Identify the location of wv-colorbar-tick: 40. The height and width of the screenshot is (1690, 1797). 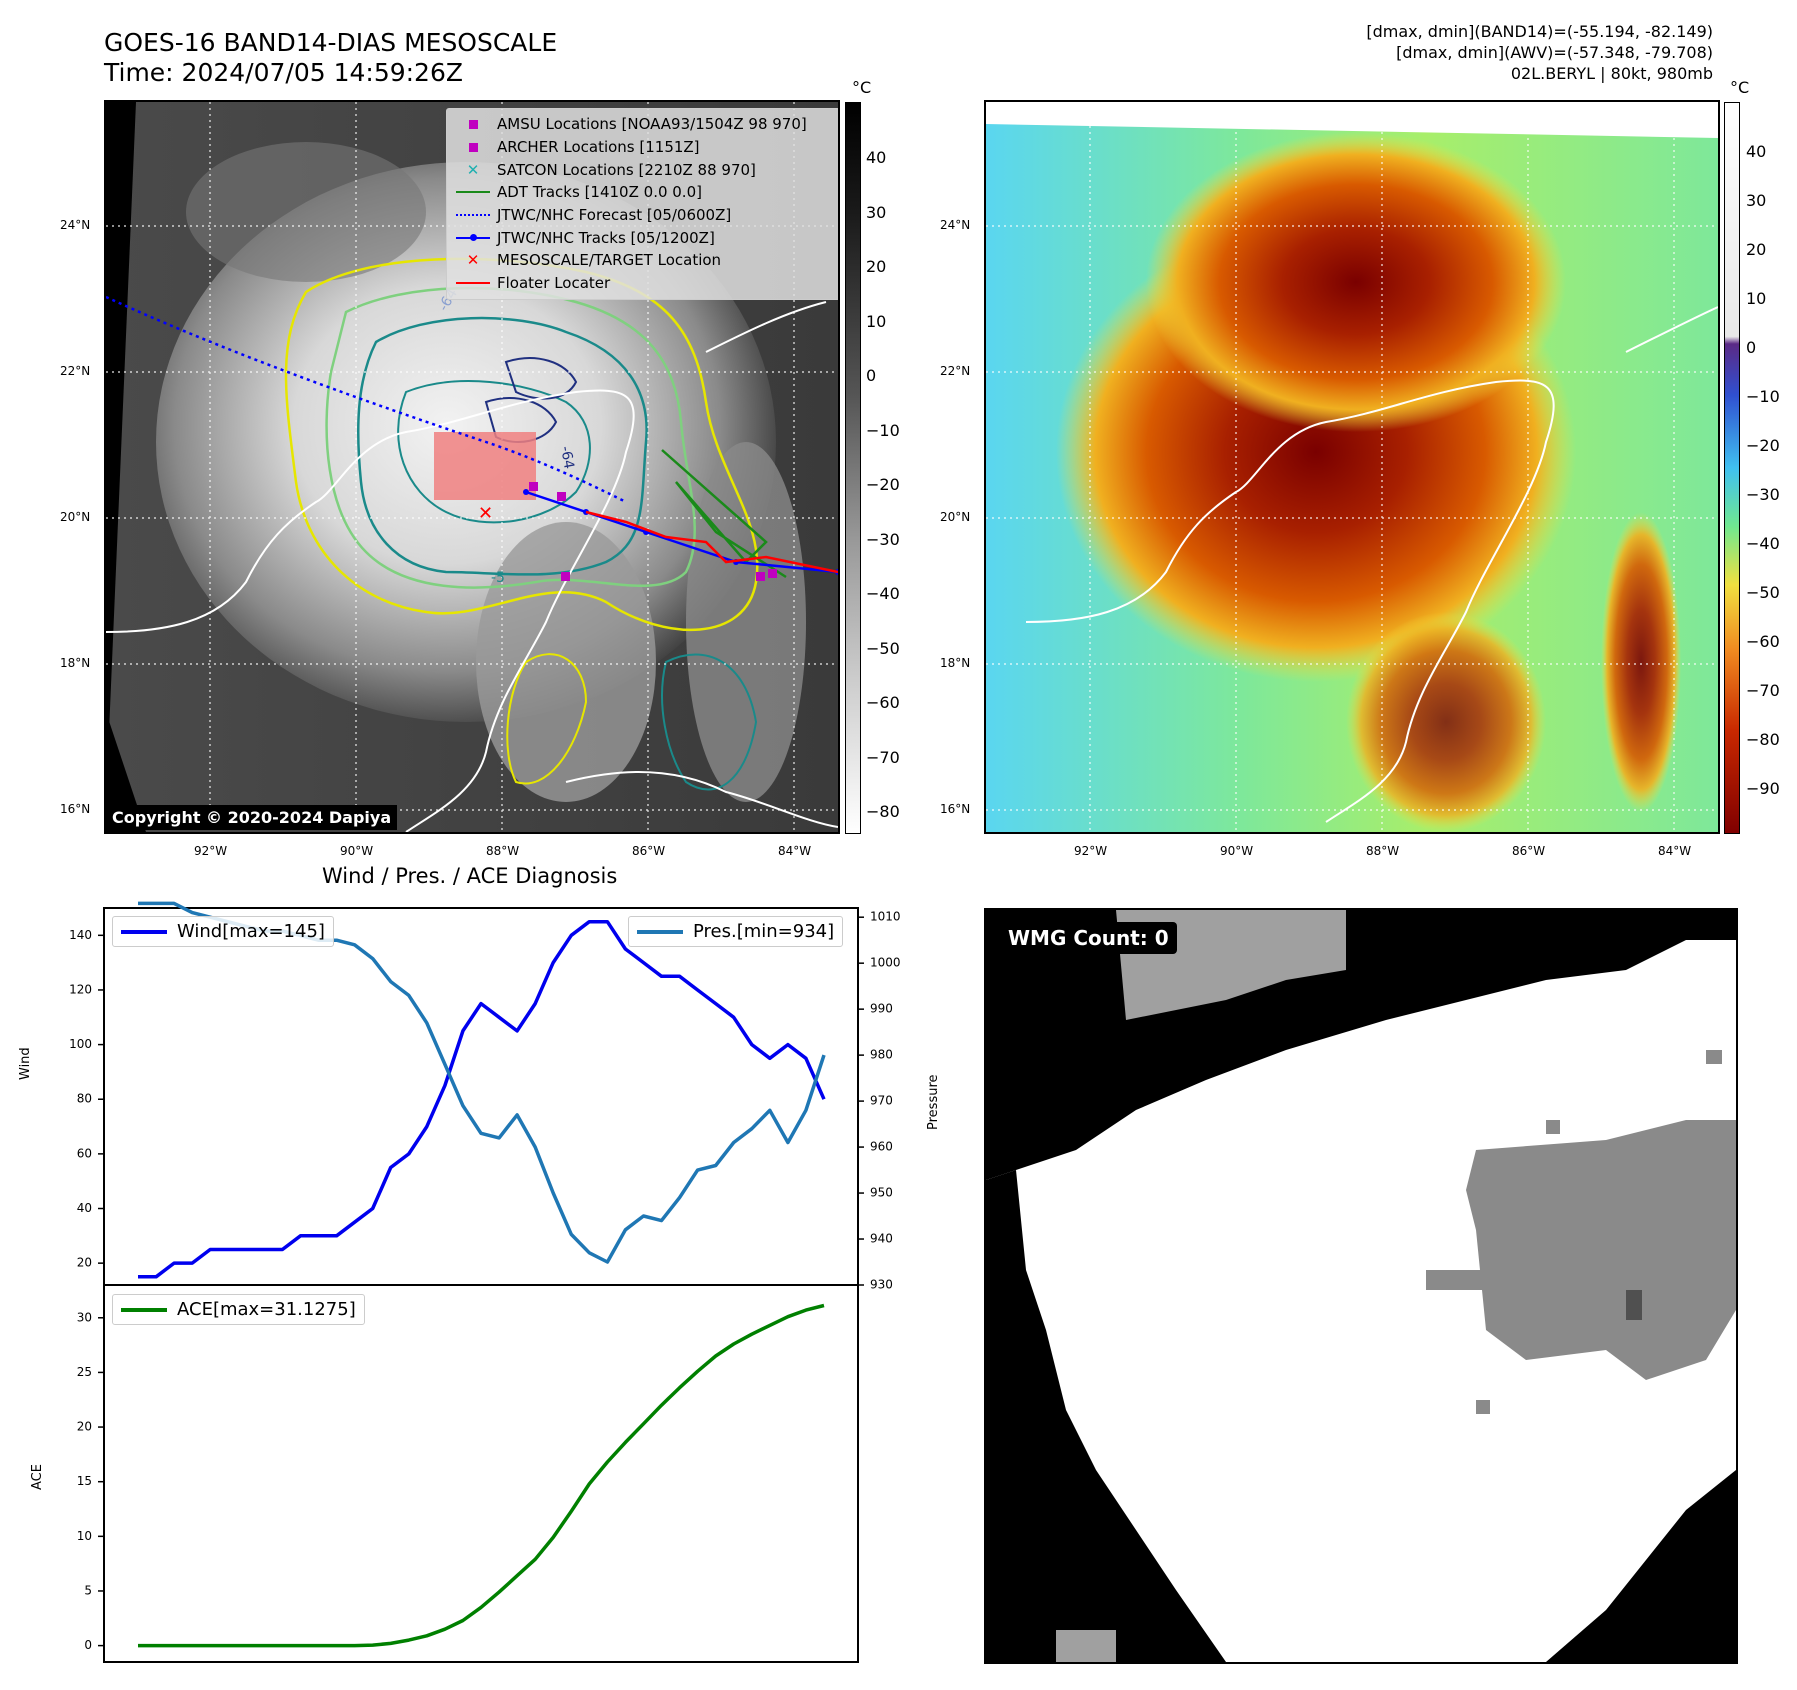
(1756, 151).